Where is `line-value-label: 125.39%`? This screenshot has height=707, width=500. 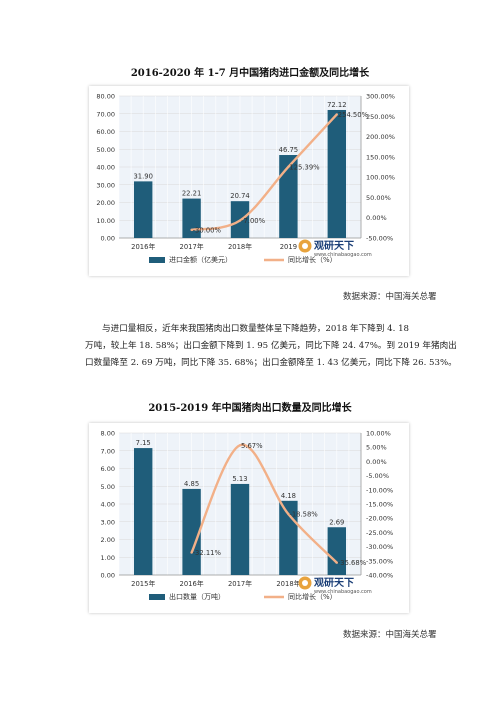 line-value-label: 125.39% is located at coordinates (304, 167).